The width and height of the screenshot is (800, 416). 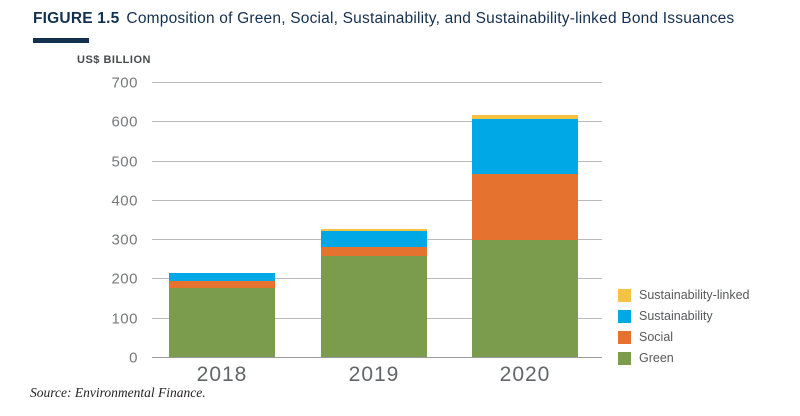 What do you see at coordinates (683, 358) in the screenshot?
I see `legend-item-green: Green` at bounding box center [683, 358].